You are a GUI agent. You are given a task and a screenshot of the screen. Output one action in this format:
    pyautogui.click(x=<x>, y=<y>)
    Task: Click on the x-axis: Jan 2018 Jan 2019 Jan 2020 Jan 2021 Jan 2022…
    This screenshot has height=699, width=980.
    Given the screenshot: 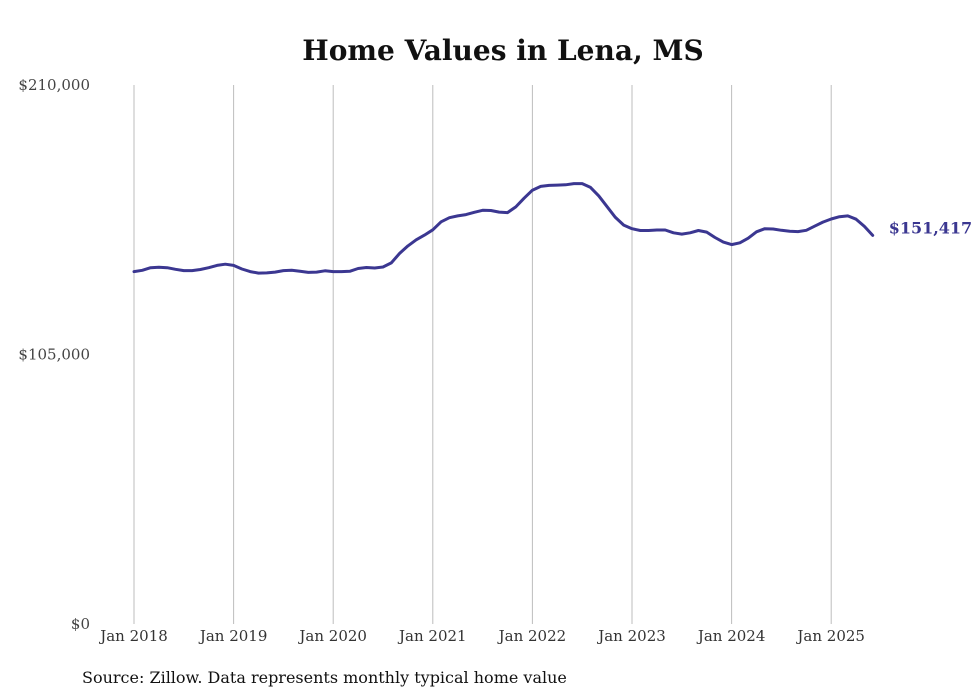 What is the action you would take?
    pyautogui.click(x=481, y=636)
    